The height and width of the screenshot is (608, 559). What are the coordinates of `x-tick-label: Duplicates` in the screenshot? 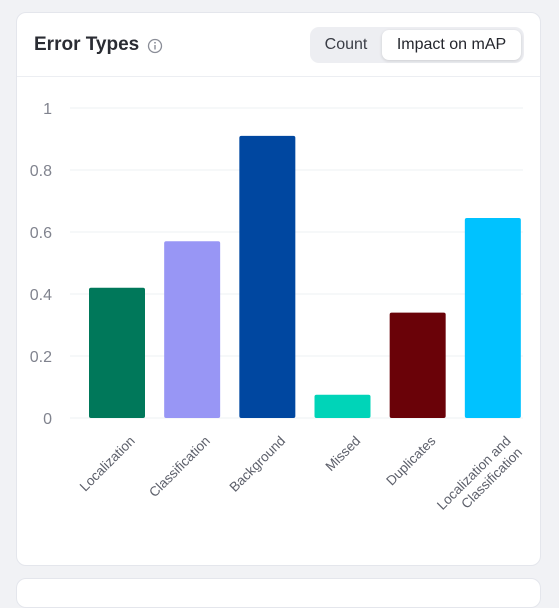 It's located at (410, 460).